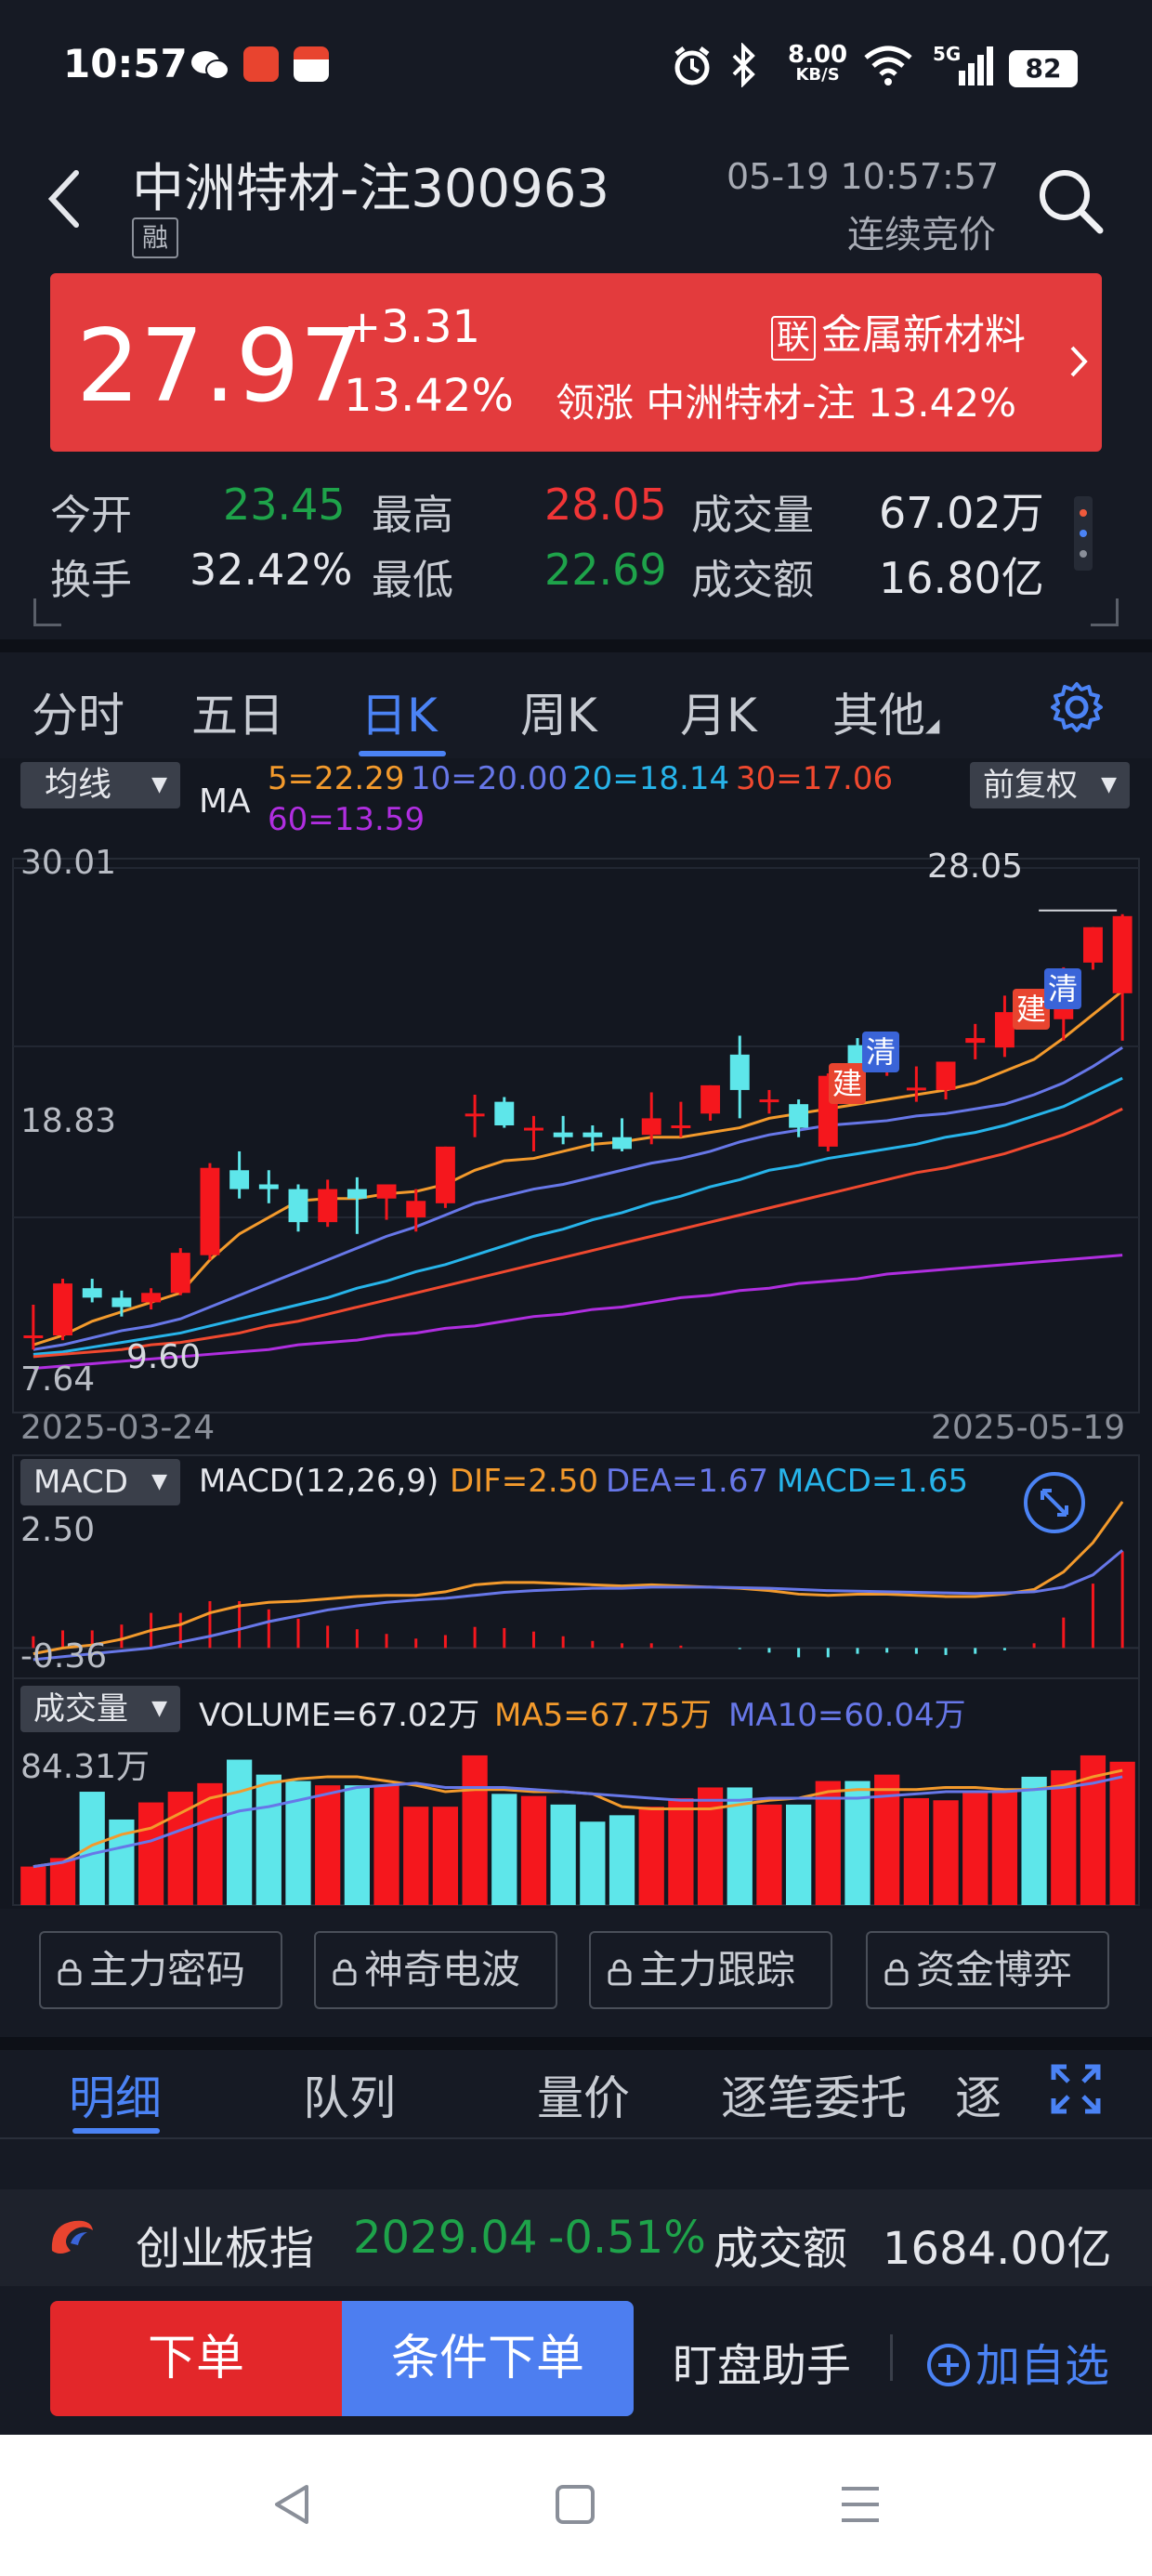 This screenshot has height=2576, width=1152. What do you see at coordinates (196, 2358) in the screenshot?
I see `order-button: 下单` at bounding box center [196, 2358].